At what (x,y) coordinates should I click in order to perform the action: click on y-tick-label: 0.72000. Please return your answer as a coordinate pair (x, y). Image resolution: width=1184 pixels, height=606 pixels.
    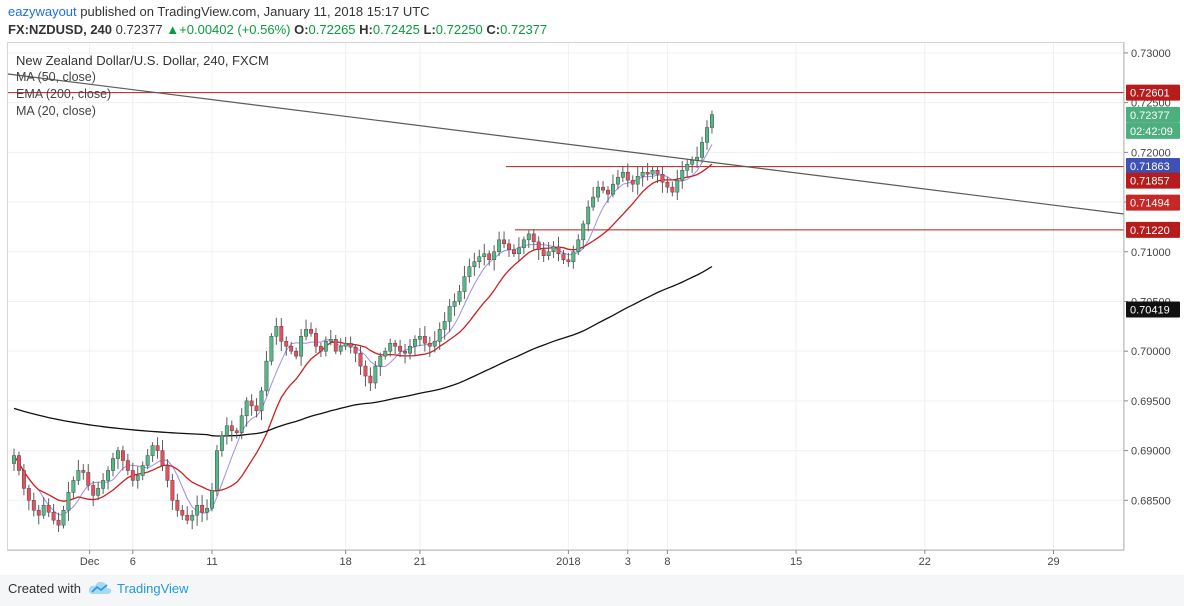
    Looking at the image, I should click on (1151, 153).